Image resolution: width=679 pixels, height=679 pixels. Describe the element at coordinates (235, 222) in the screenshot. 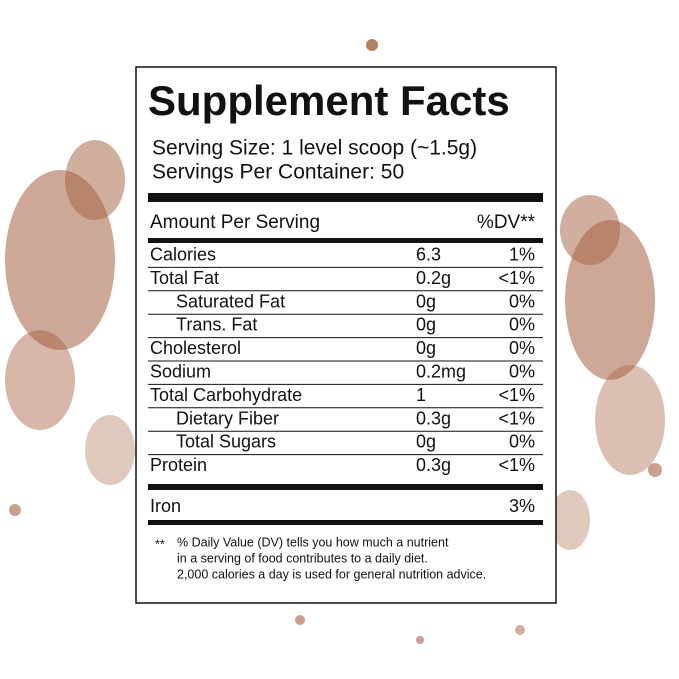

I see `amount-header: Amount Per Serving` at that location.